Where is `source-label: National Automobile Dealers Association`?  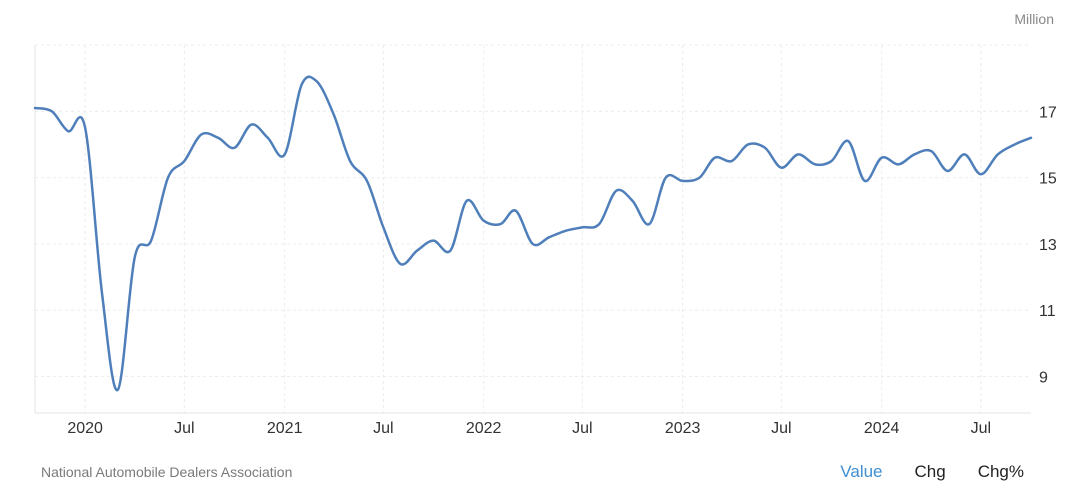 source-label: National Automobile Dealers Association is located at coordinates (167, 472).